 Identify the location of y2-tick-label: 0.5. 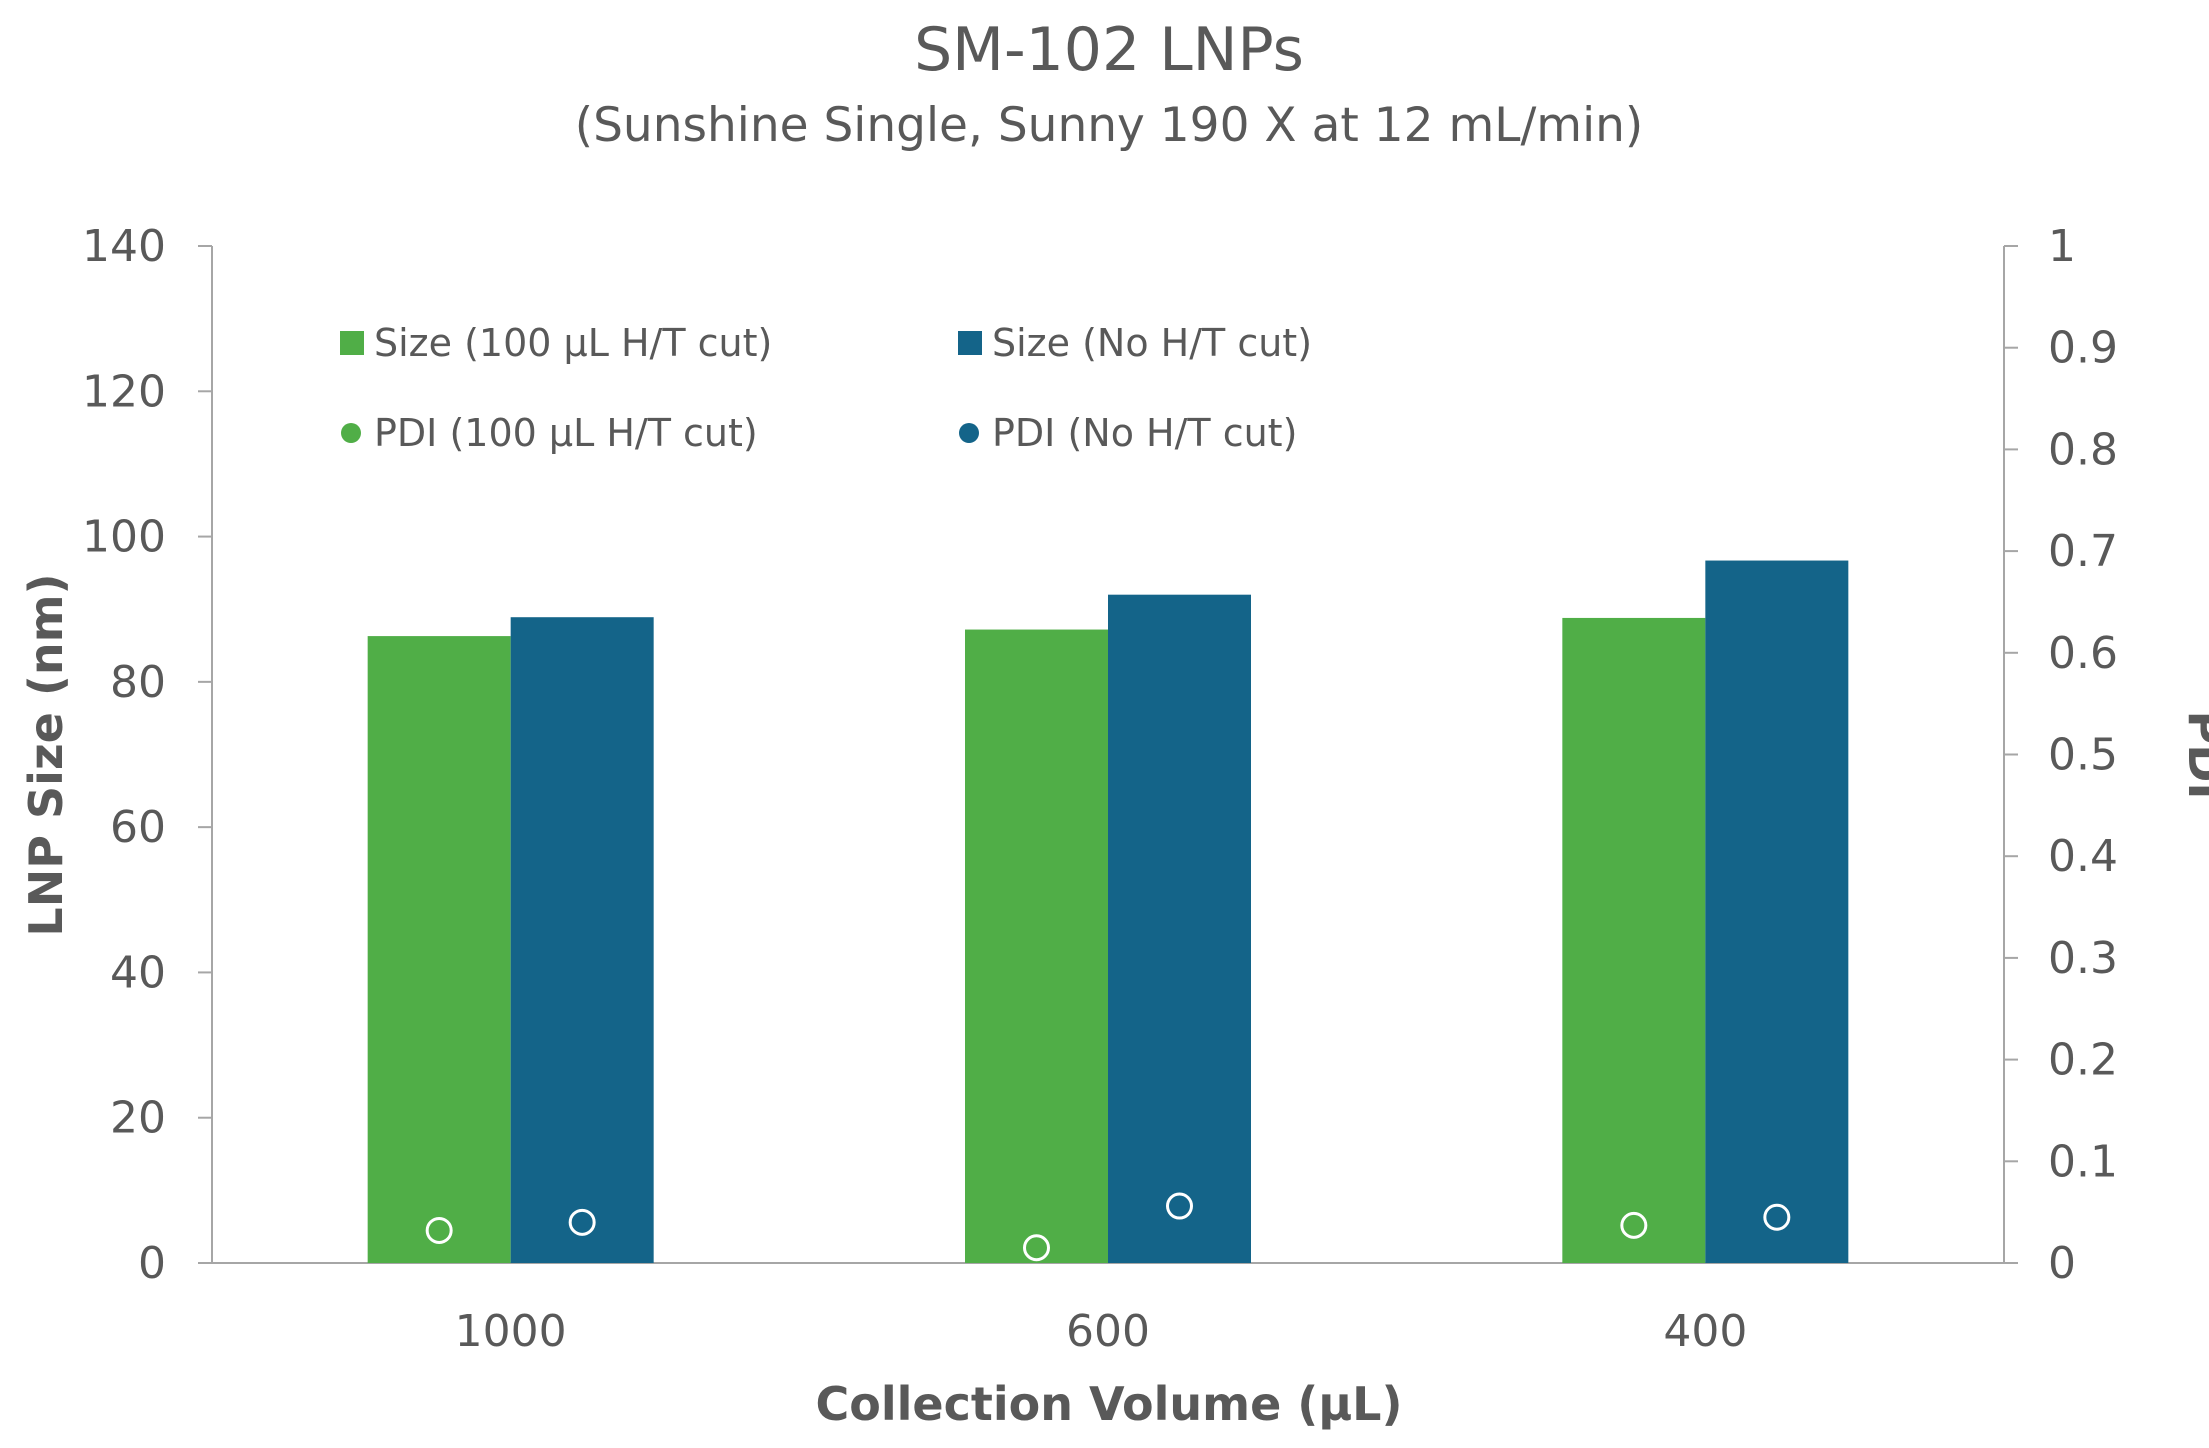
(2083, 755).